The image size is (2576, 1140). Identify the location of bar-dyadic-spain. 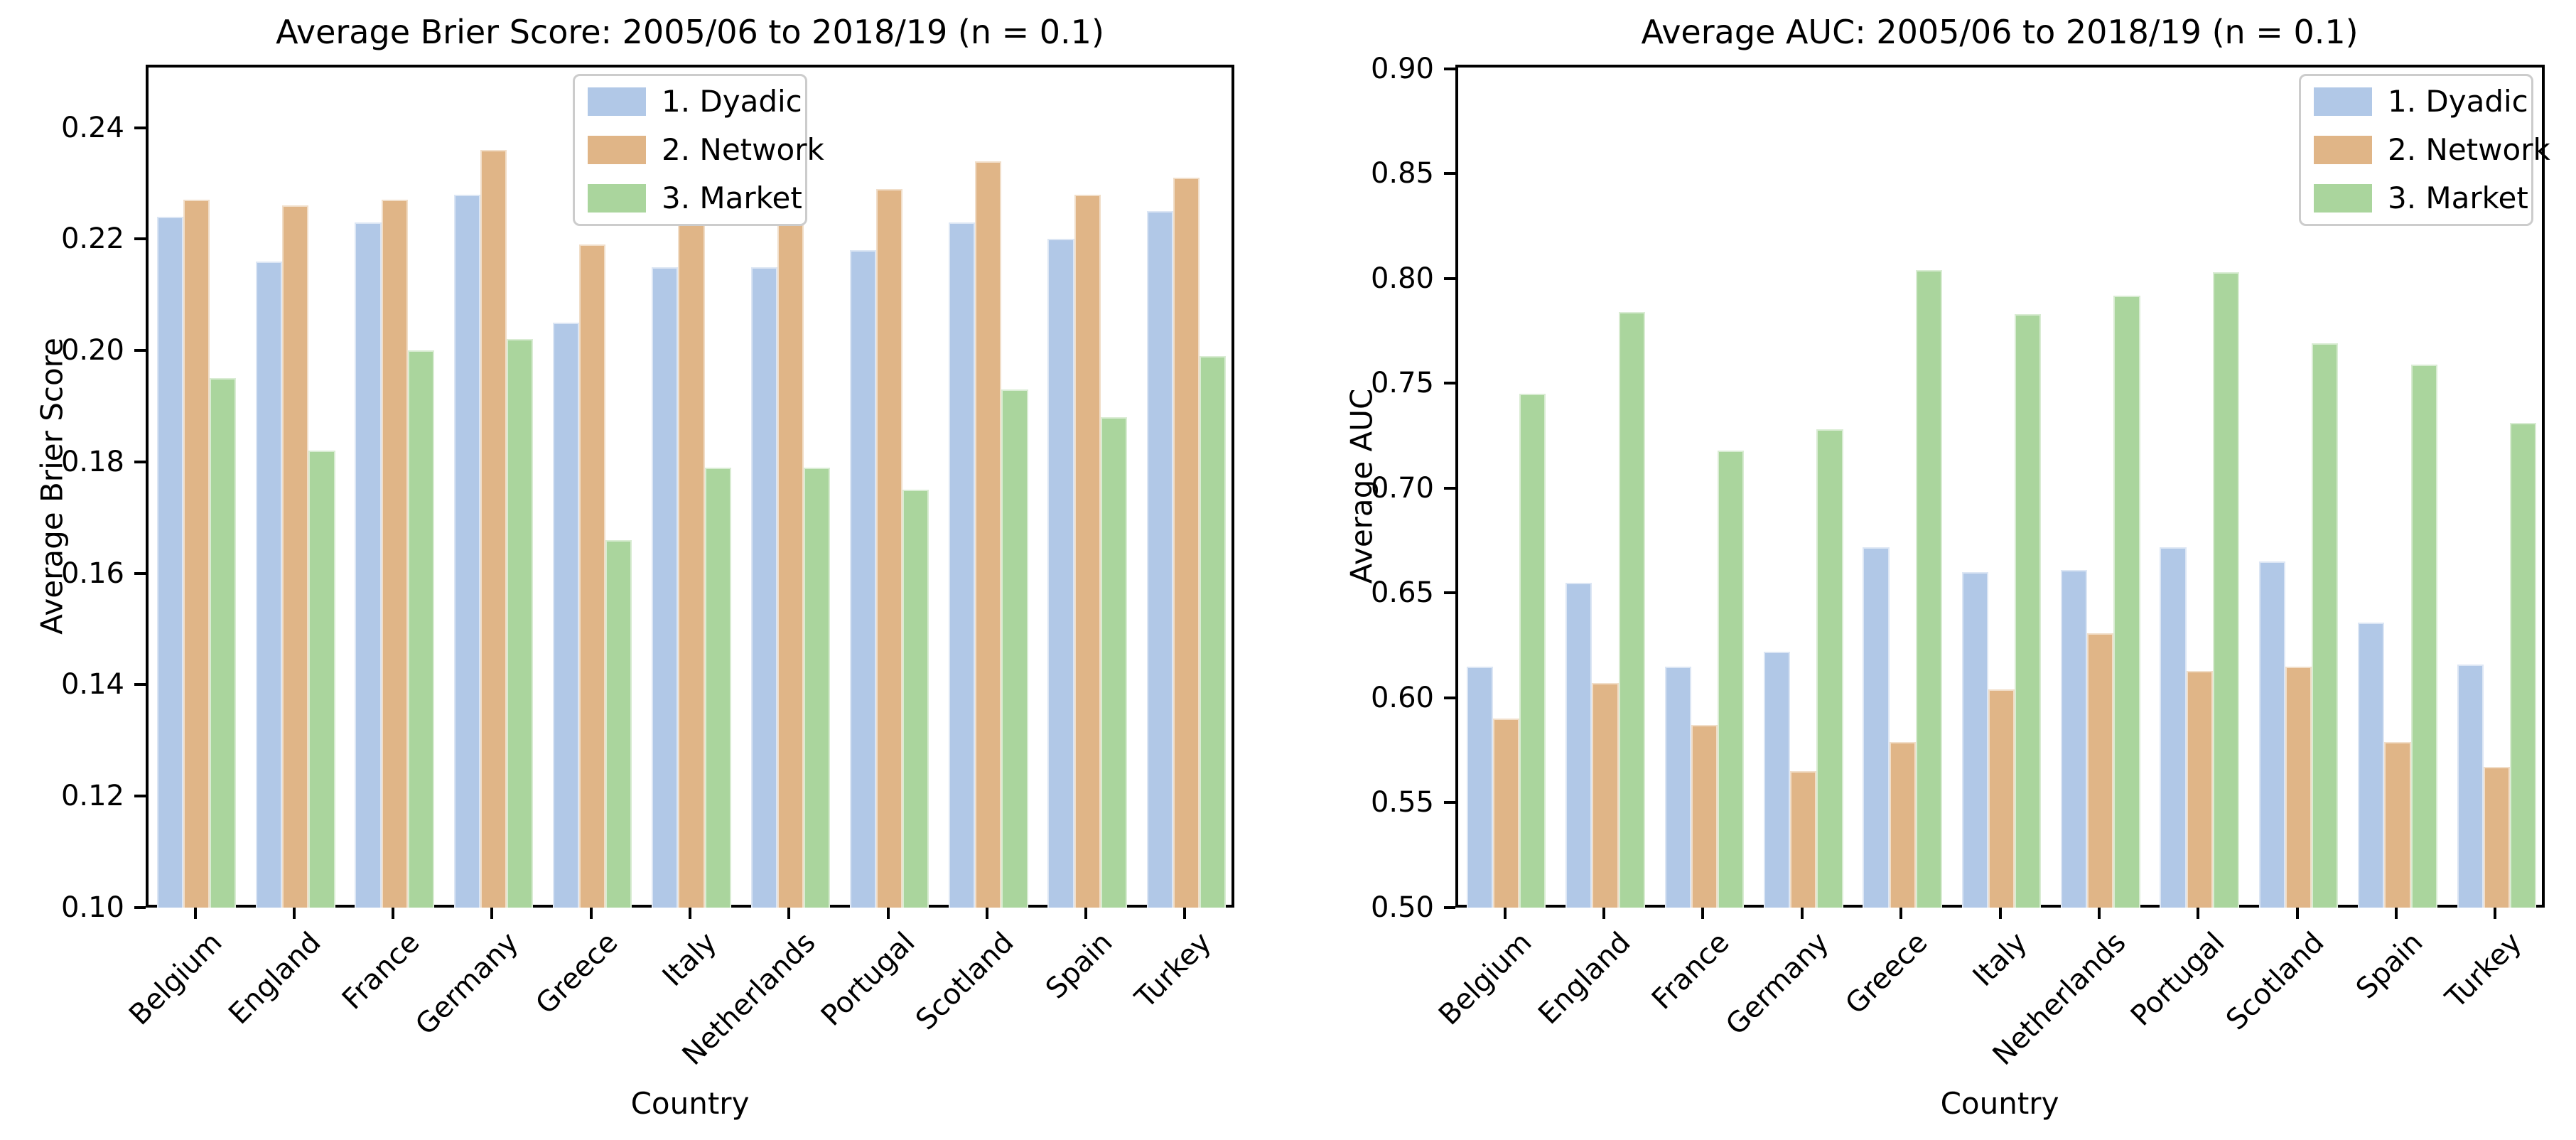
(2371, 765).